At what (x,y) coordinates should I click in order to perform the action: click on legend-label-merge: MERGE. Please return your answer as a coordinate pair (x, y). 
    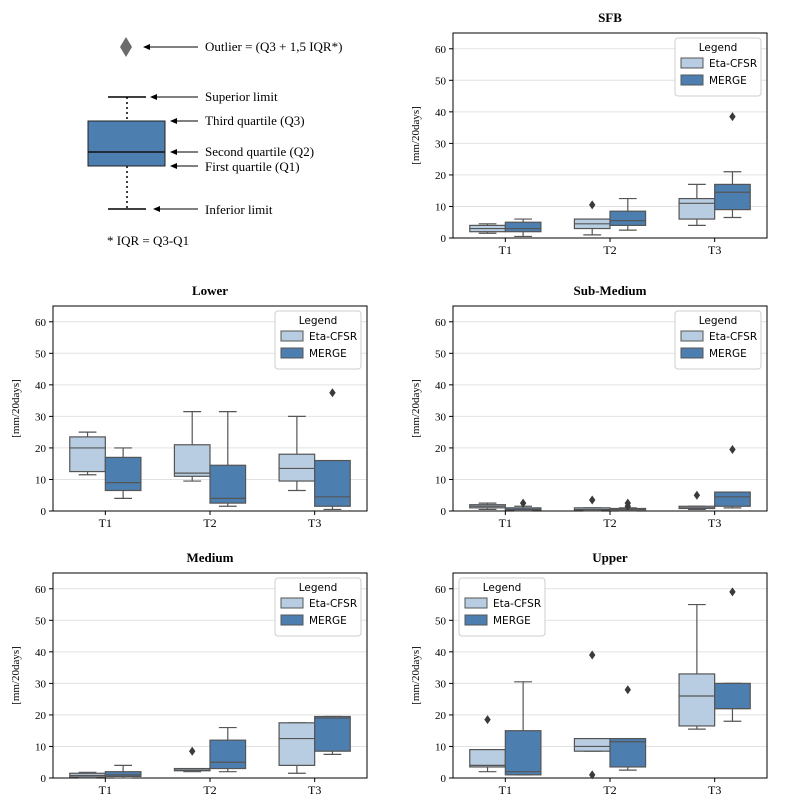
    Looking at the image, I should click on (512, 621).